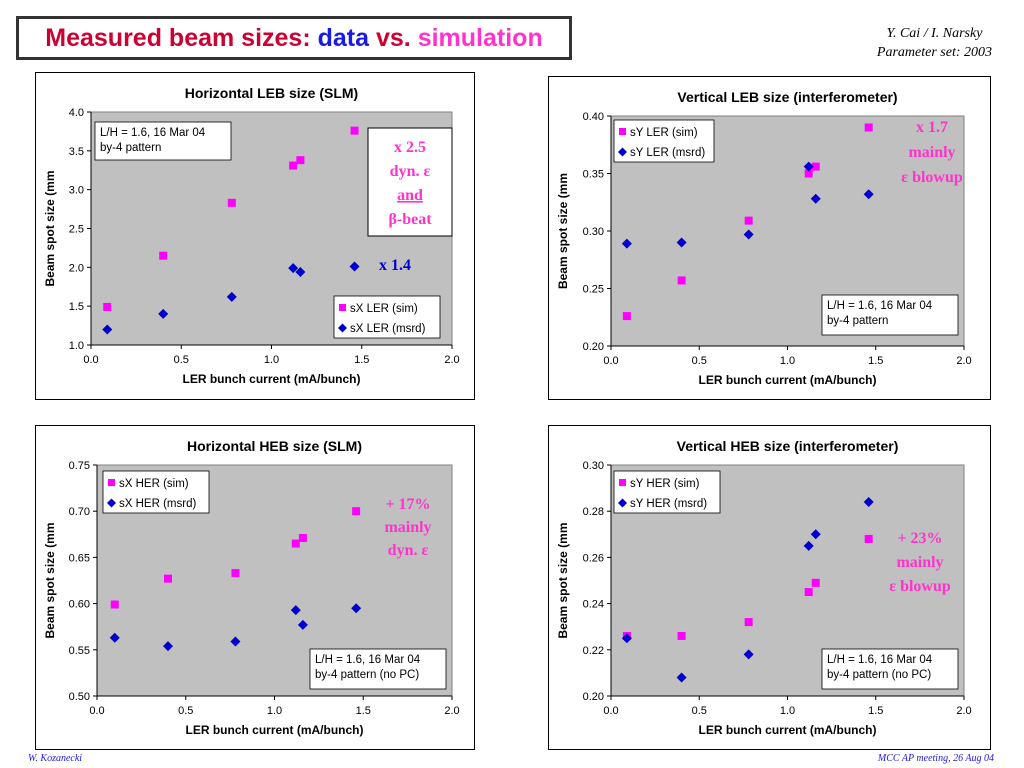  What do you see at coordinates (79, 558) in the screenshot?
I see `y-tick-label: 0.65` at bounding box center [79, 558].